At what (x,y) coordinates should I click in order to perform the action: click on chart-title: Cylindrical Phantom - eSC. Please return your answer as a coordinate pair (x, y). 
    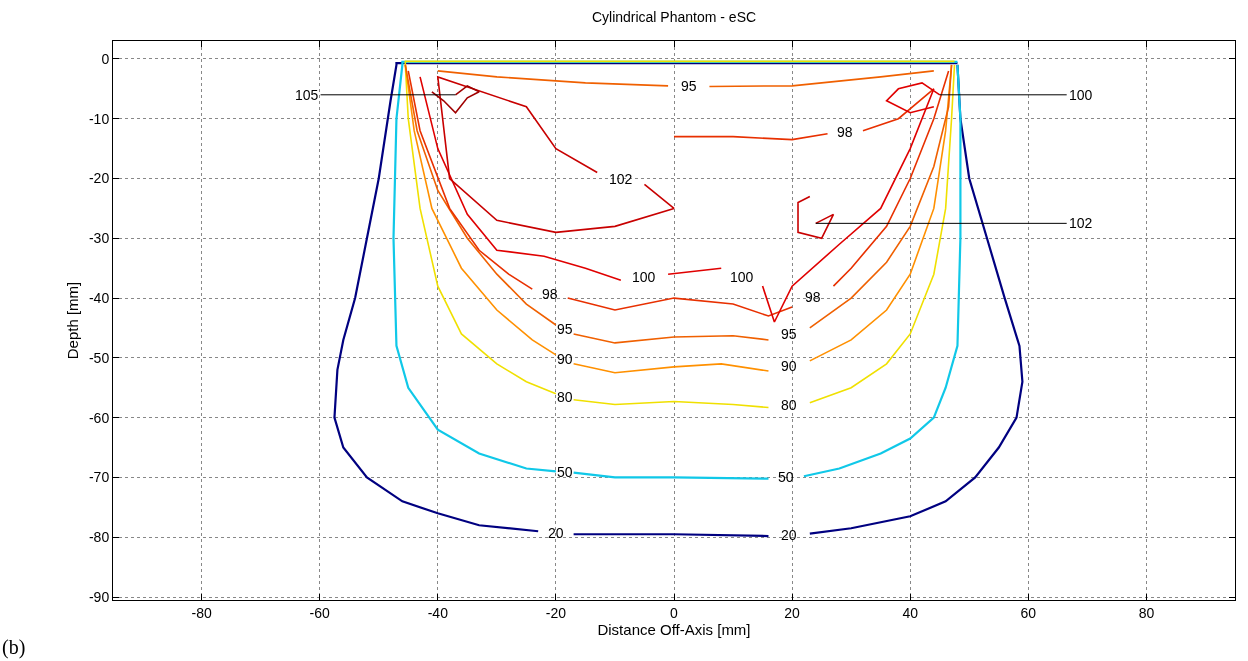
    Looking at the image, I should click on (674, 16).